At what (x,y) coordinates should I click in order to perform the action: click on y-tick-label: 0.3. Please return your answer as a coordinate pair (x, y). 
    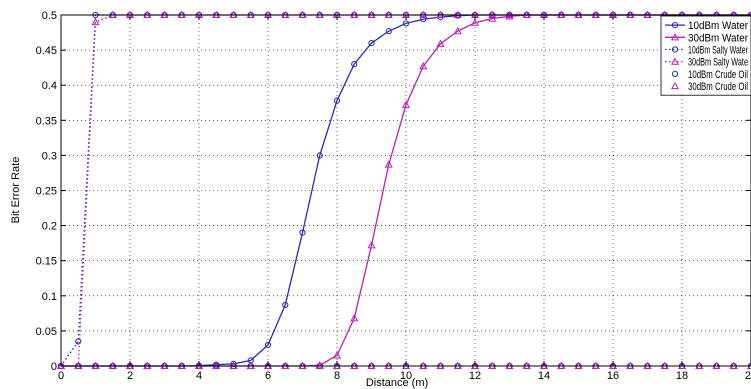
    Looking at the image, I should click on (49, 156).